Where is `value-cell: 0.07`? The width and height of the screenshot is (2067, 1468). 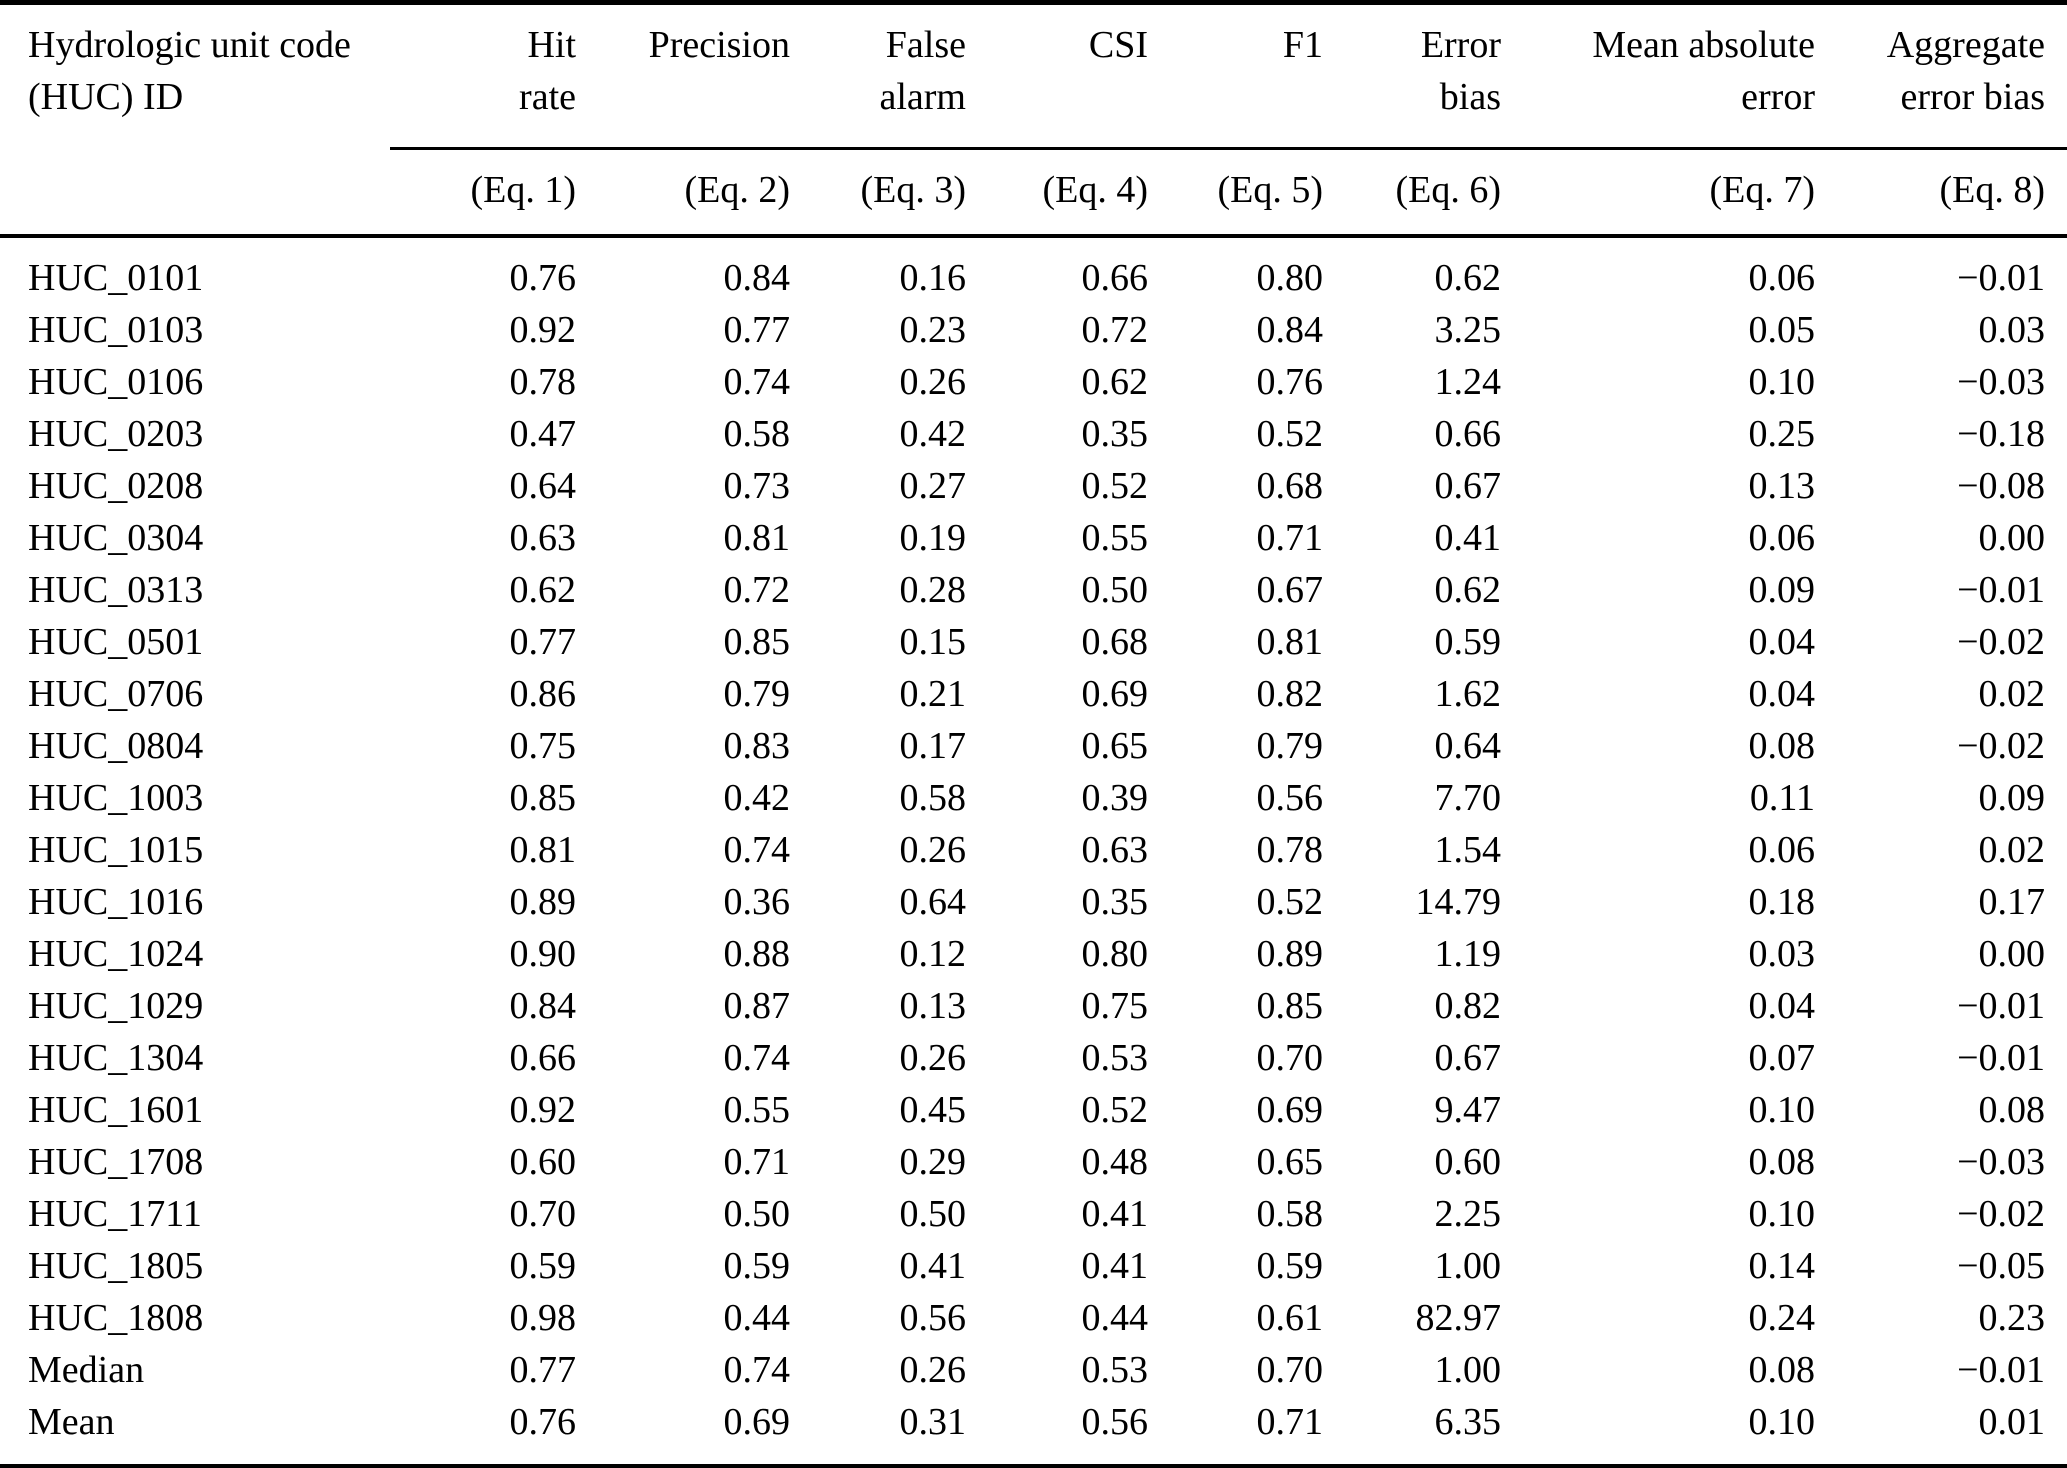 value-cell: 0.07 is located at coordinates (1782, 1058).